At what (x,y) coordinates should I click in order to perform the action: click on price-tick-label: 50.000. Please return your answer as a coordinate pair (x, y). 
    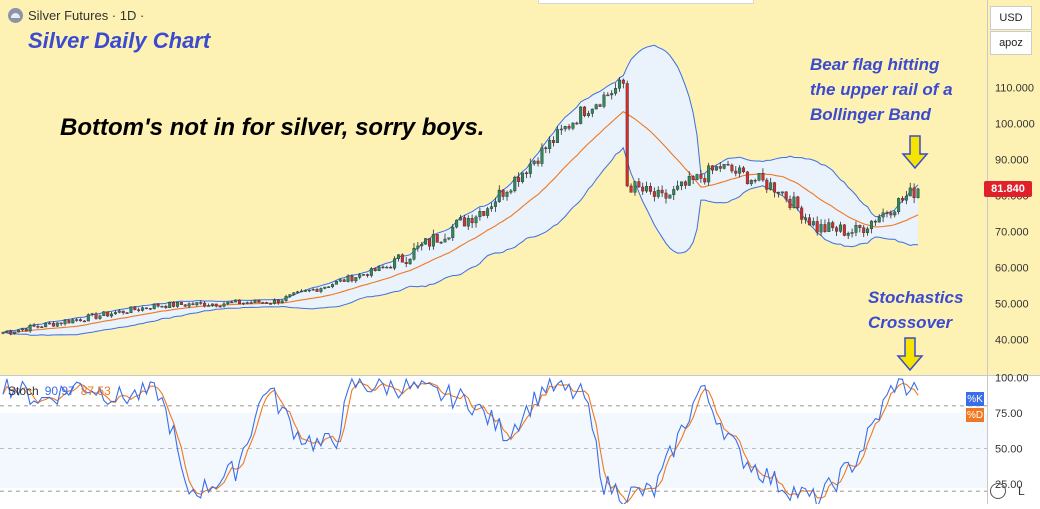
    Looking at the image, I should click on (1012, 305).